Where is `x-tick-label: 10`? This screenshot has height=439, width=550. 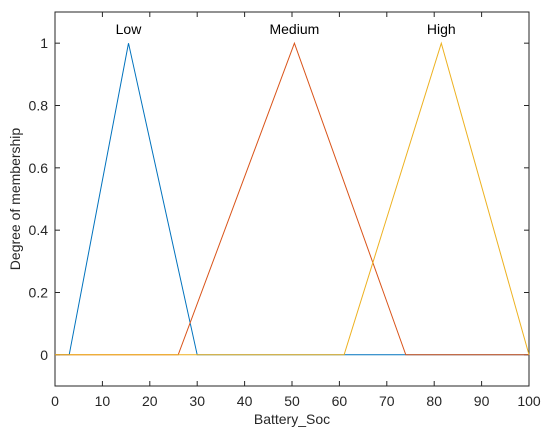
x-tick-label: 10 is located at coordinates (103, 401).